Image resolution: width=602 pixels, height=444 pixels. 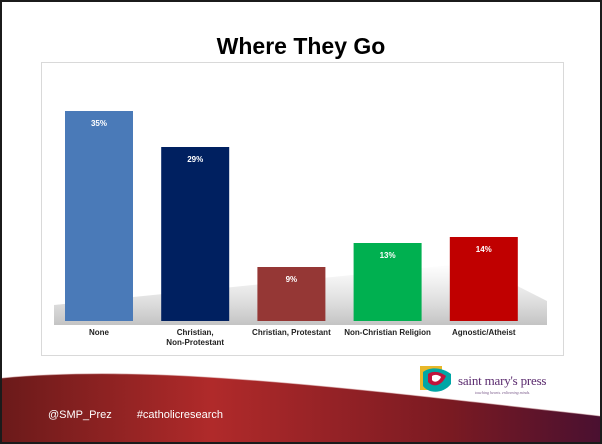 What do you see at coordinates (195, 234) in the screenshot?
I see `bar-christian-non-protestant` at bounding box center [195, 234].